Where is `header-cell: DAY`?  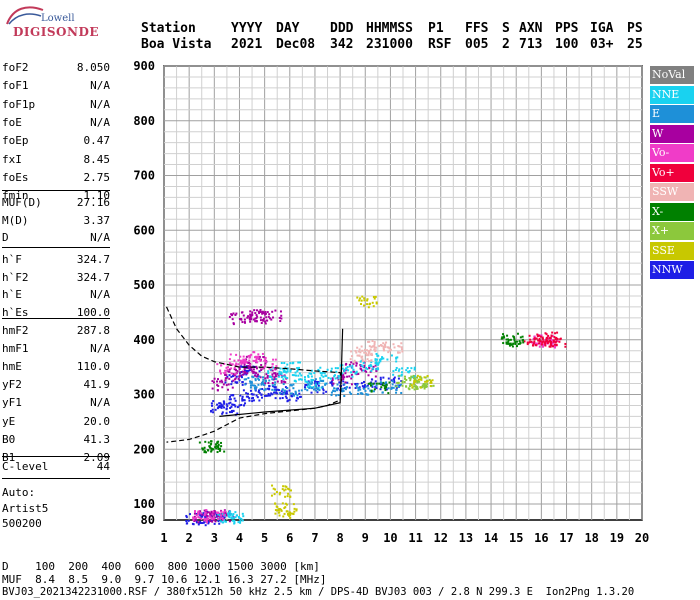
header-cell: DAY is located at coordinates (288, 28).